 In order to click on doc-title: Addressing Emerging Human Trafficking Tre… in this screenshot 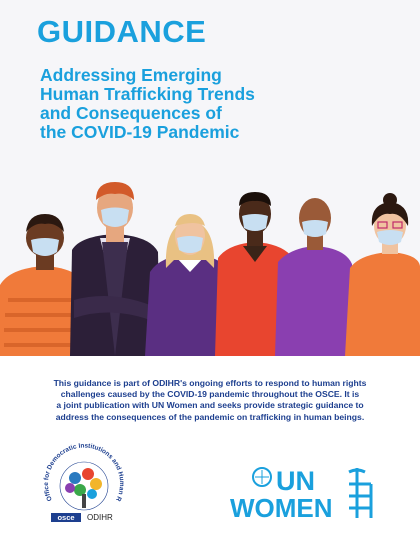, I will do `click(147, 104)`.